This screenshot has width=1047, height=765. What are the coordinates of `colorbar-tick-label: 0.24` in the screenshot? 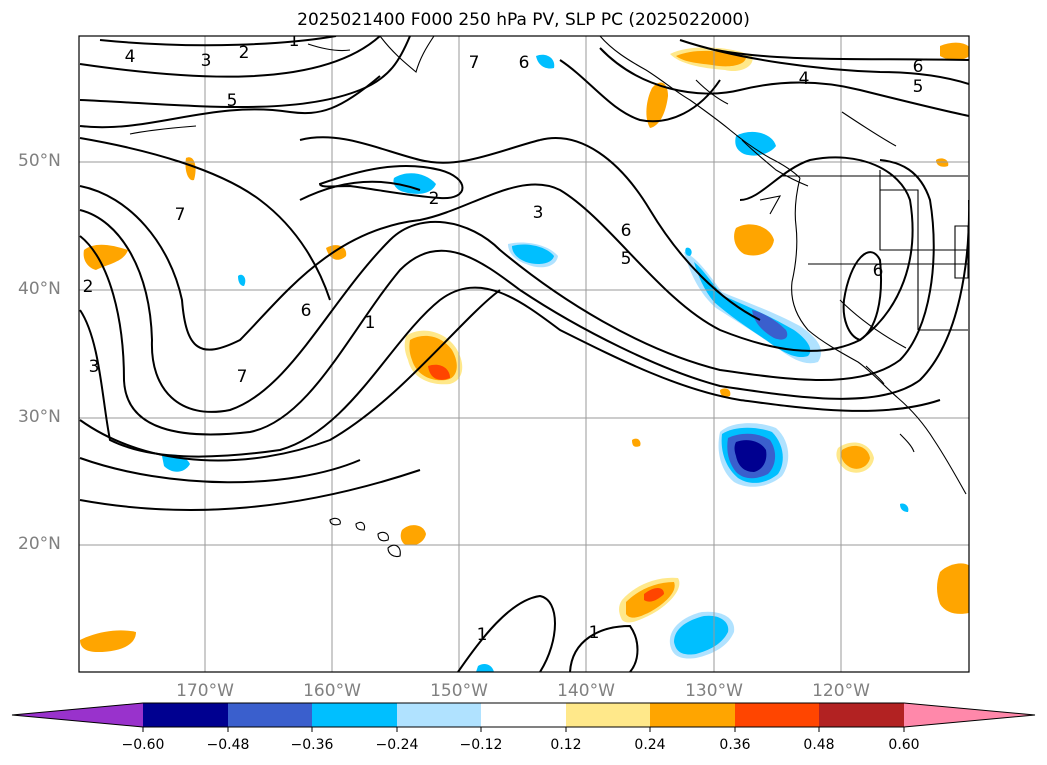 It's located at (650, 745).